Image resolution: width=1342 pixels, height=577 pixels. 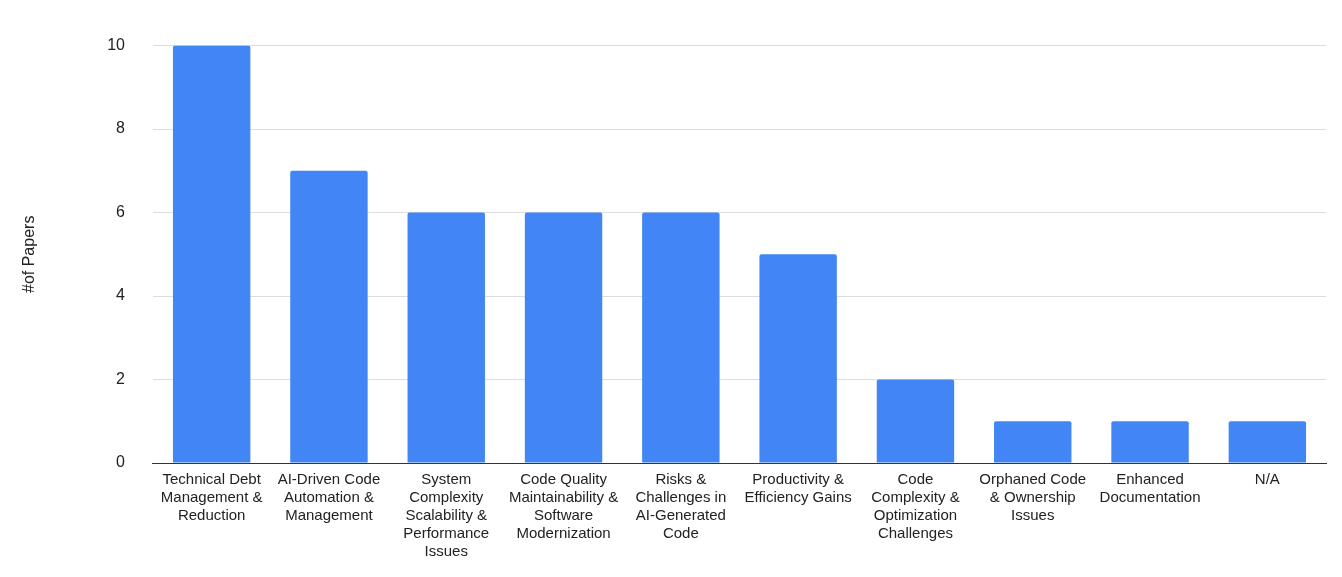 I want to click on x-tick-label: Code Complexity & Optimization Challenges, so click(x=915, y=506).